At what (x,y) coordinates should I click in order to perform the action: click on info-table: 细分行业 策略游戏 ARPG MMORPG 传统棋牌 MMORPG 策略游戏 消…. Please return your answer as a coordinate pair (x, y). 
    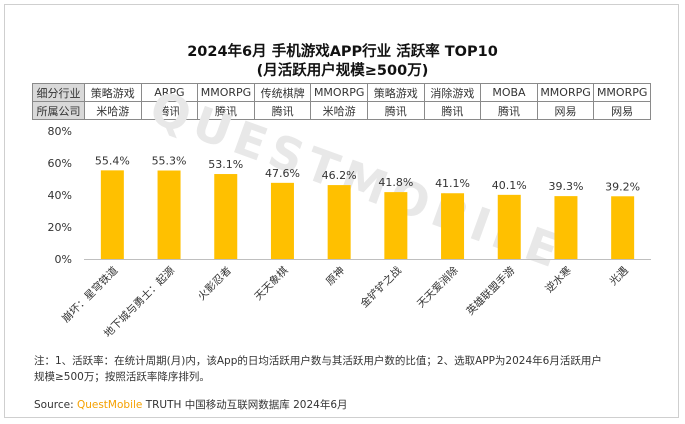
    Looking at the image, I should click on (341, 101).